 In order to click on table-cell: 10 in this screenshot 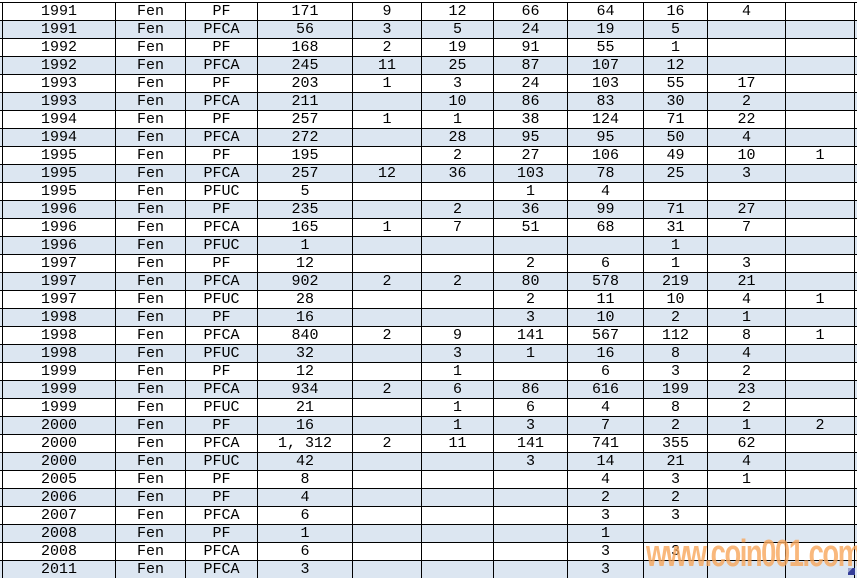, I will do `click(605, 317)`.